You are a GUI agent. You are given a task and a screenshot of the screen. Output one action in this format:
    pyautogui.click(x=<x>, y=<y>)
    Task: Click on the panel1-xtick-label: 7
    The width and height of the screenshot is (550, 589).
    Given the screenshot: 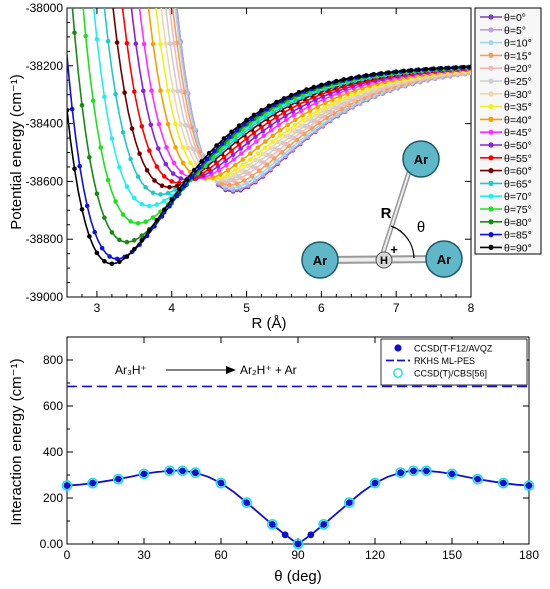 What is the action you would take?
    pyautogui.click(x=396, y=308)
    